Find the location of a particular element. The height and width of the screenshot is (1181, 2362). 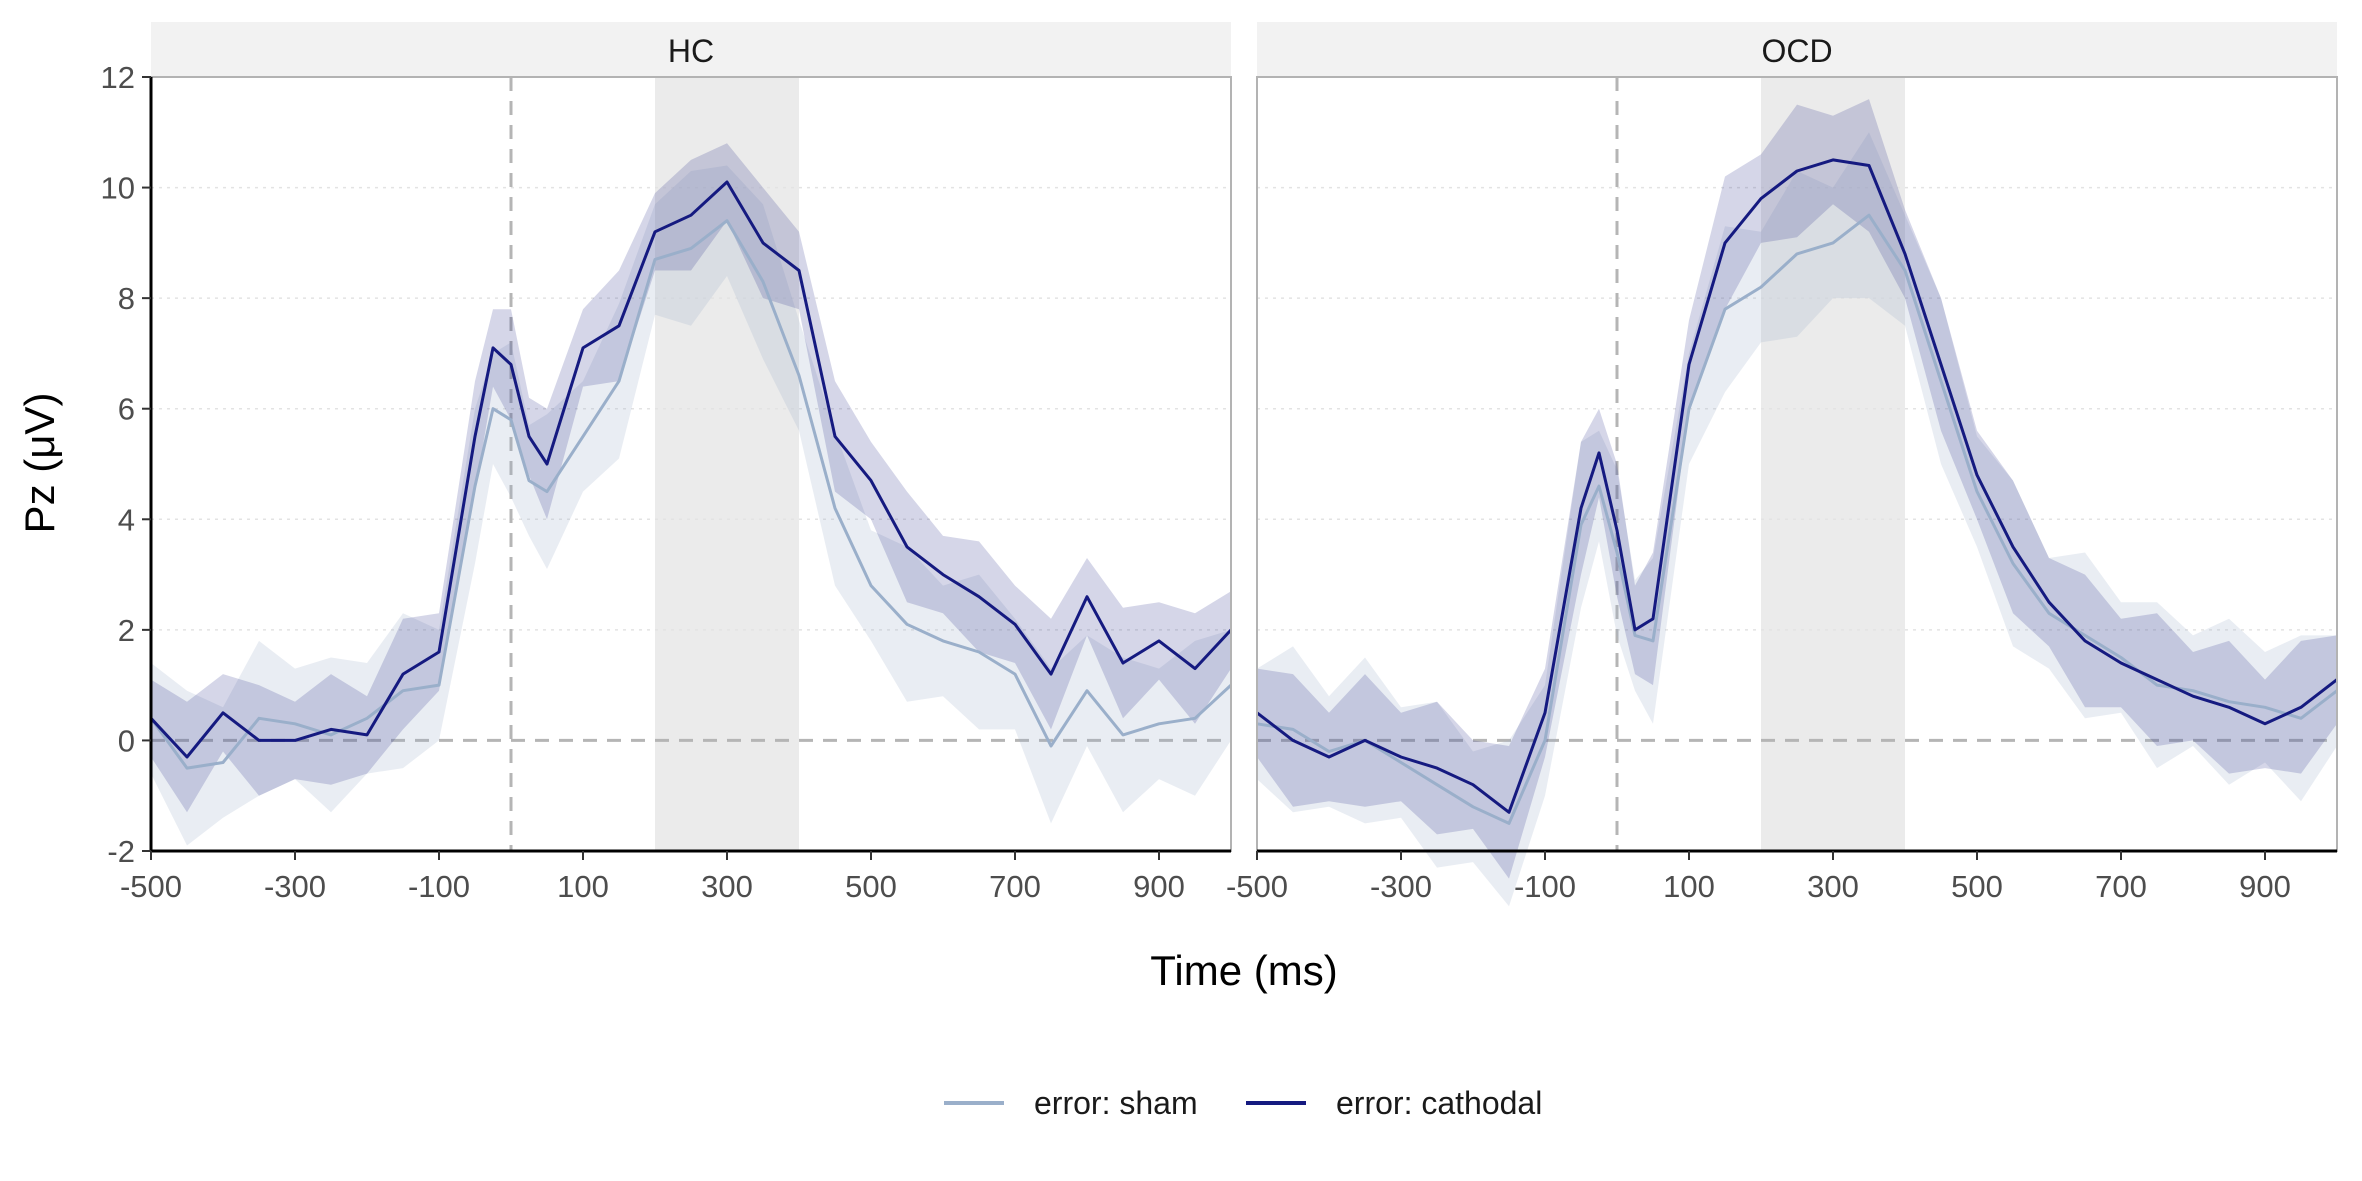

strip-title-hc: HC is located at coordinates (691, 51).